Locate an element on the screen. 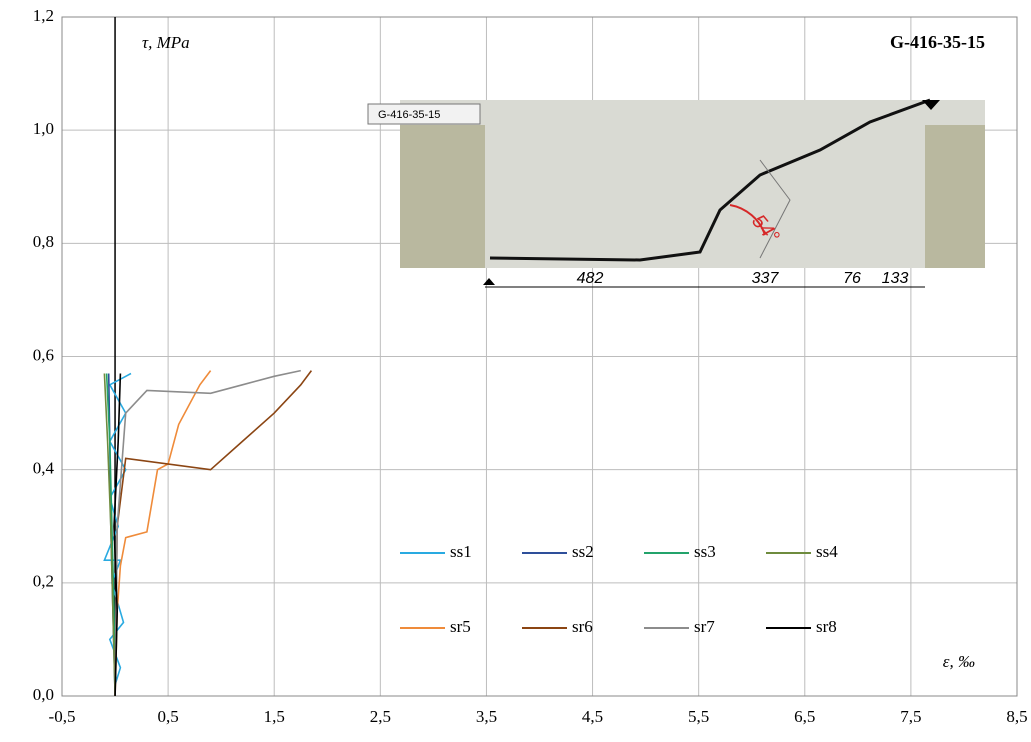 This screenshot has width=1031, height=742. x-tick-label: 8,5 is located at coordinates (1016, 716).